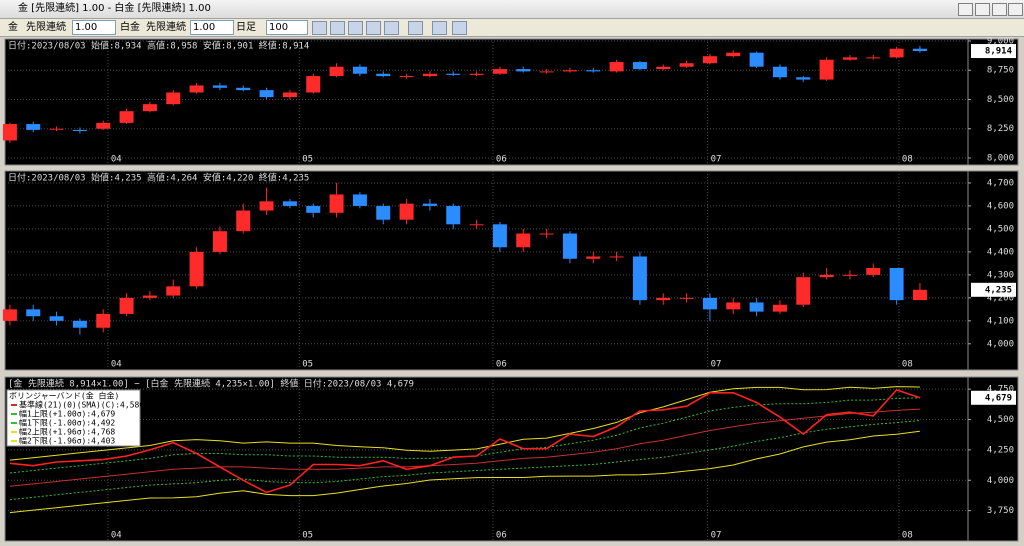 The width and height of the screenshot is (1024, 546). I want to click on toolbar: 金 先限連続 1.00 白金 先限連続 1.00 日足 100, so click(512, 28).